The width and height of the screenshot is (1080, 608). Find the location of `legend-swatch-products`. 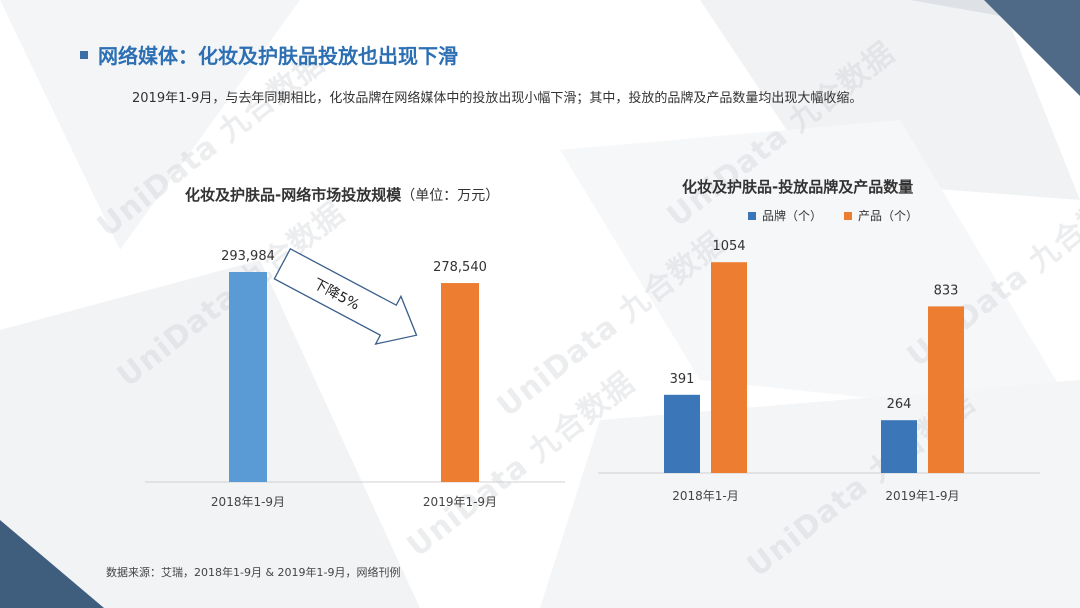

legend-swatch-products is located at coordinates (848, 215).